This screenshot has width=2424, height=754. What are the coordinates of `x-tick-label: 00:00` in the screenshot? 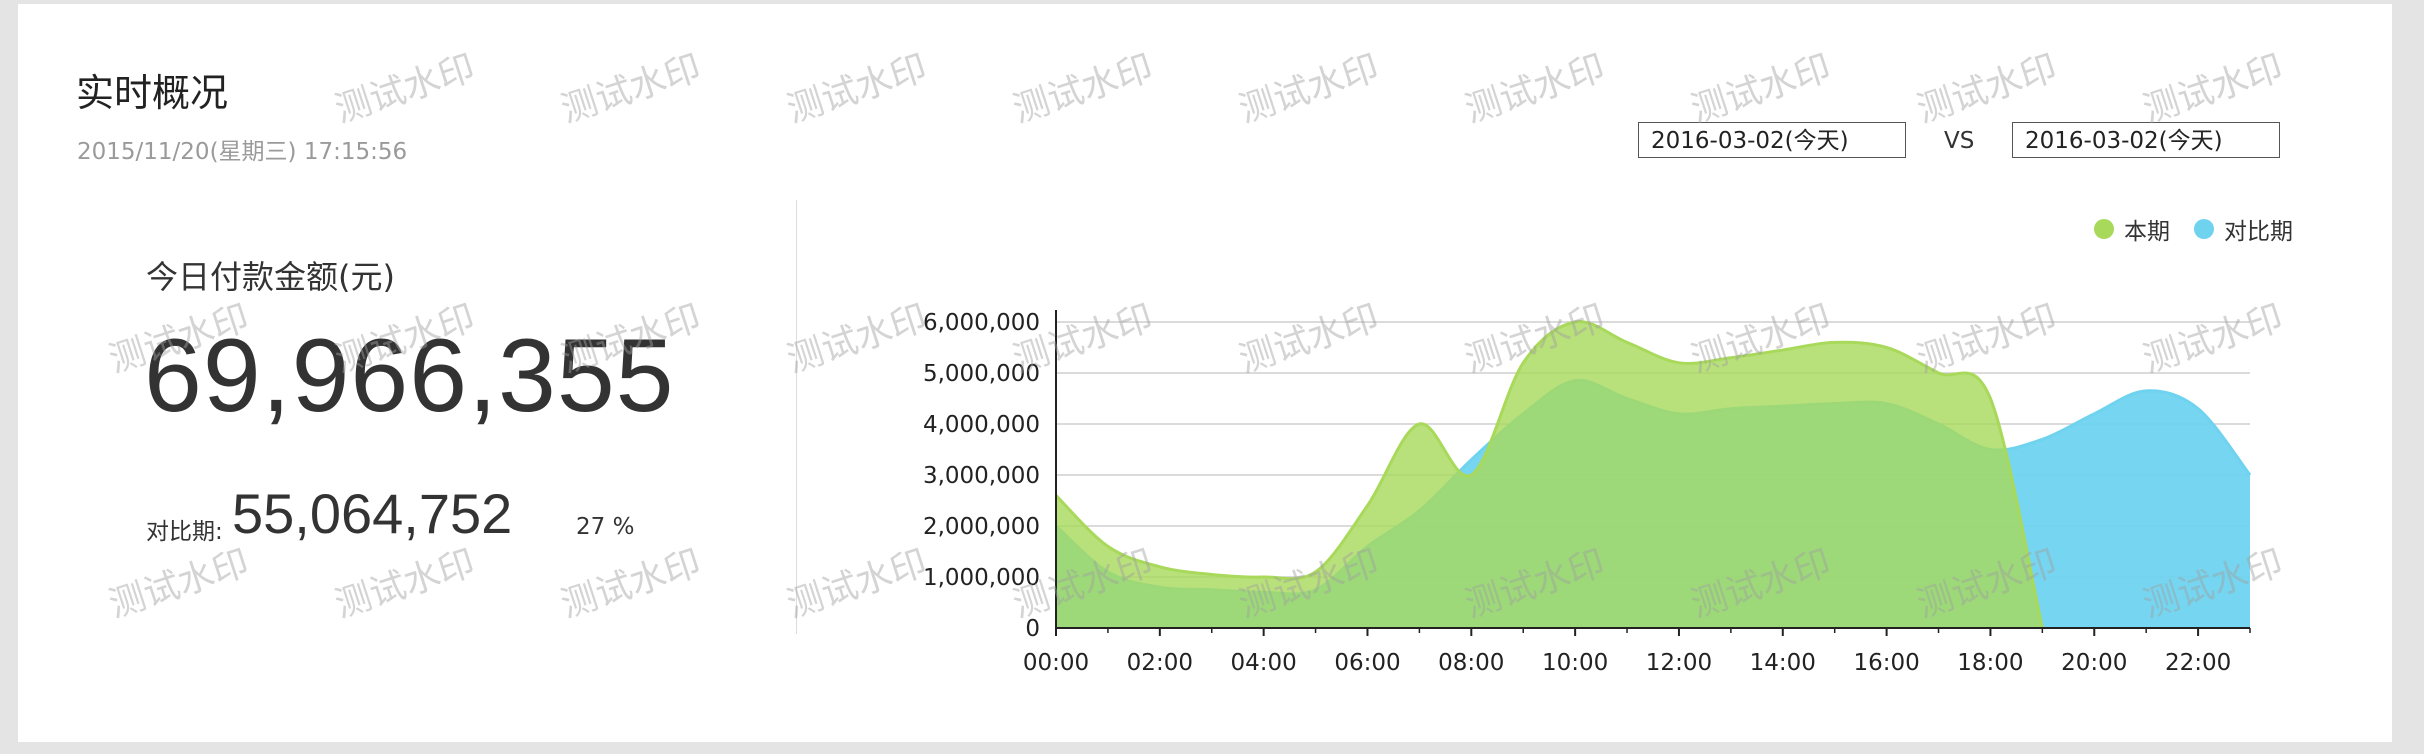 It's located at (1056, 663).